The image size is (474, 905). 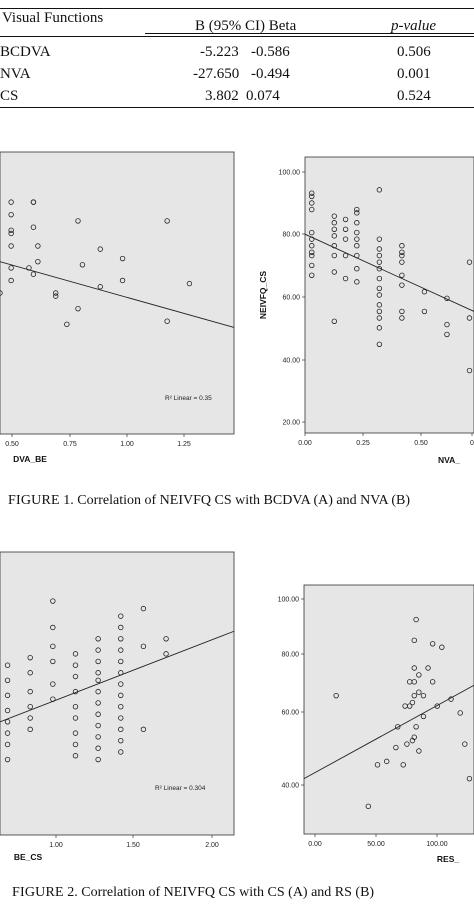 I want to click on table-row-label: CS, so click(x=9, y=96).